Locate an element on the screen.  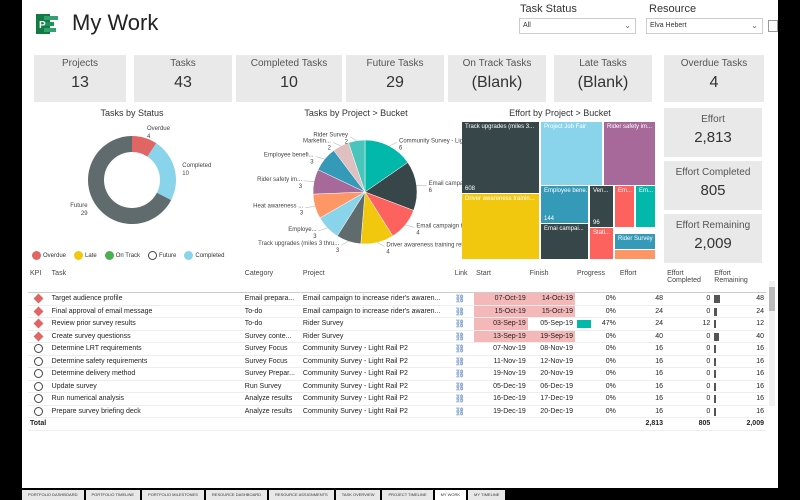
total-effort: 2,813 is located at coordinates (641, 424).